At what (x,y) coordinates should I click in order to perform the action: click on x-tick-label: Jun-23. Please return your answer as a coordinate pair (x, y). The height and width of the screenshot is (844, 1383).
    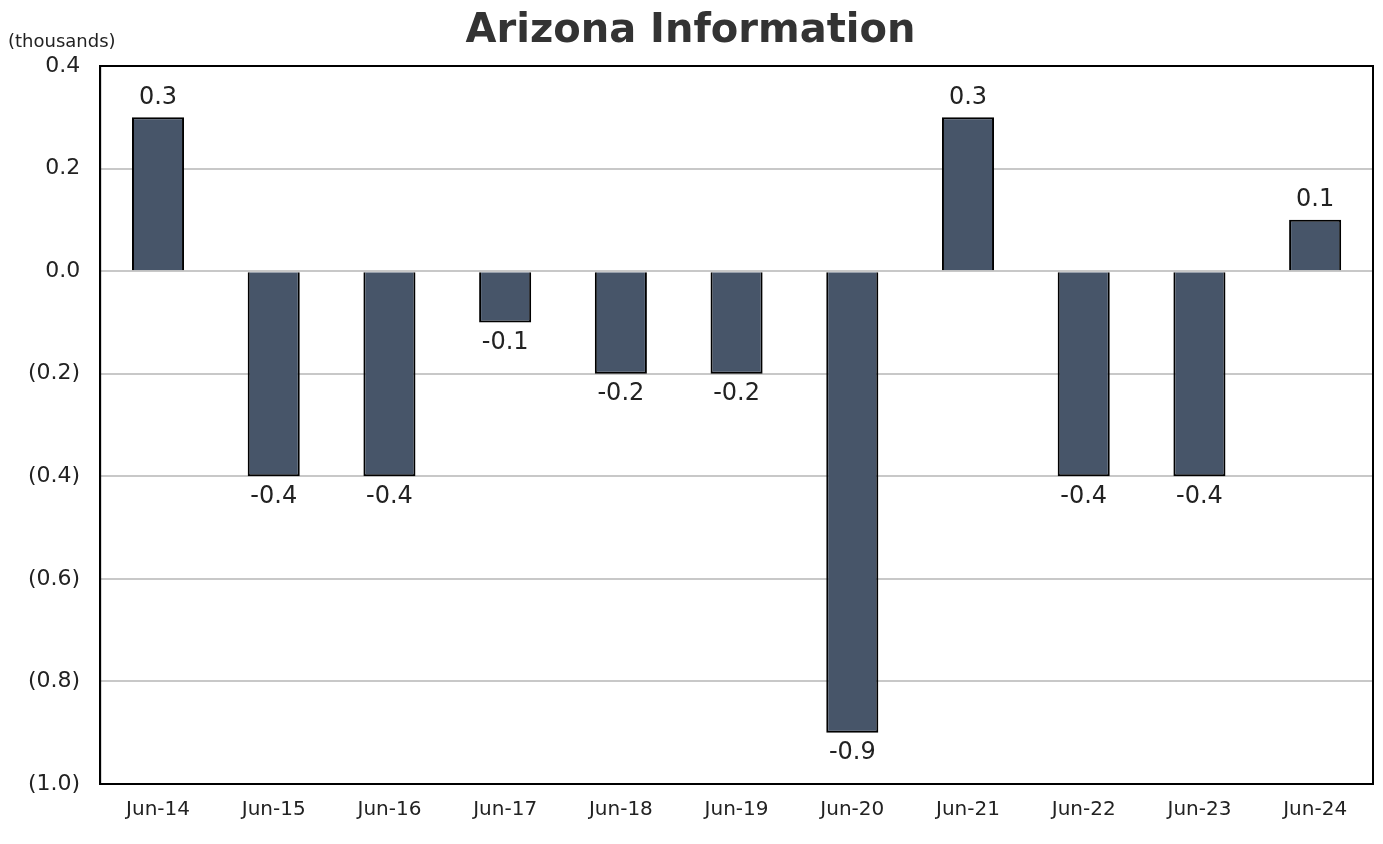
    Looking at the image, I should click on (1198, 808).